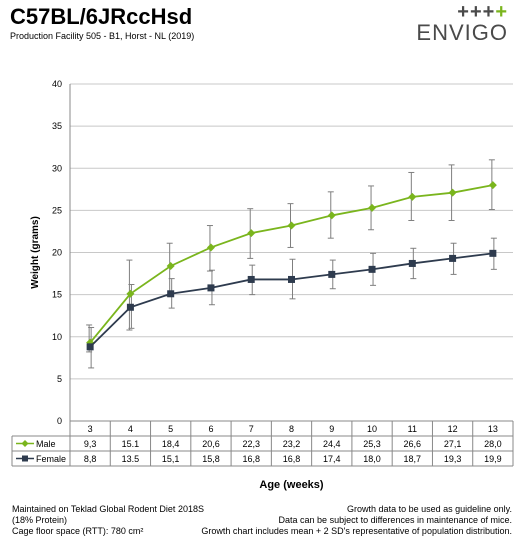 Image resolution: width=524 pixels, height=542 pixels. What do you see at coordinates (51, 459) in the screenshot?
I see `legend-label: Female` at bounding box center [51, 459].